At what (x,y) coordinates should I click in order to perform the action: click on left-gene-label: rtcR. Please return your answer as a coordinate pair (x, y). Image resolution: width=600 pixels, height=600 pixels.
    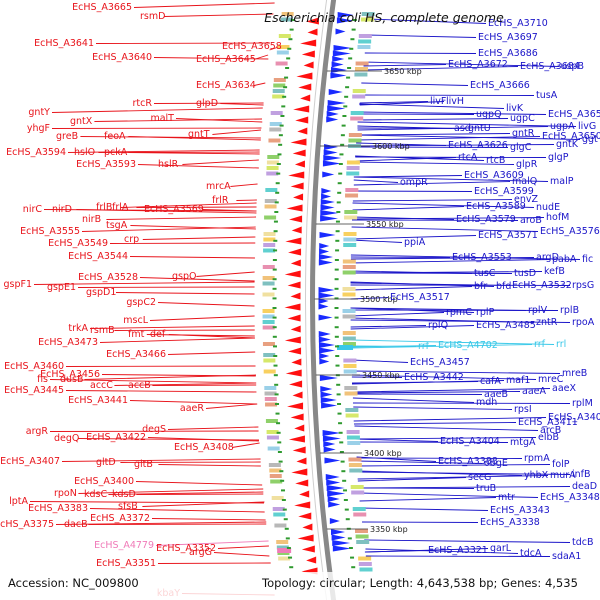
    Looking at the image, I should click on (143, 103).